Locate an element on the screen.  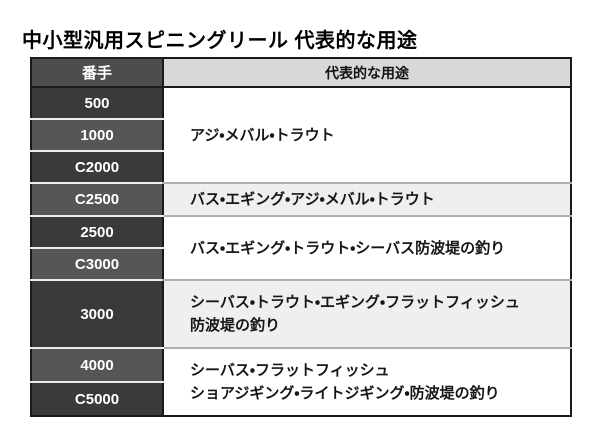
table-row: 1000 is located at coordinates (301, 135).